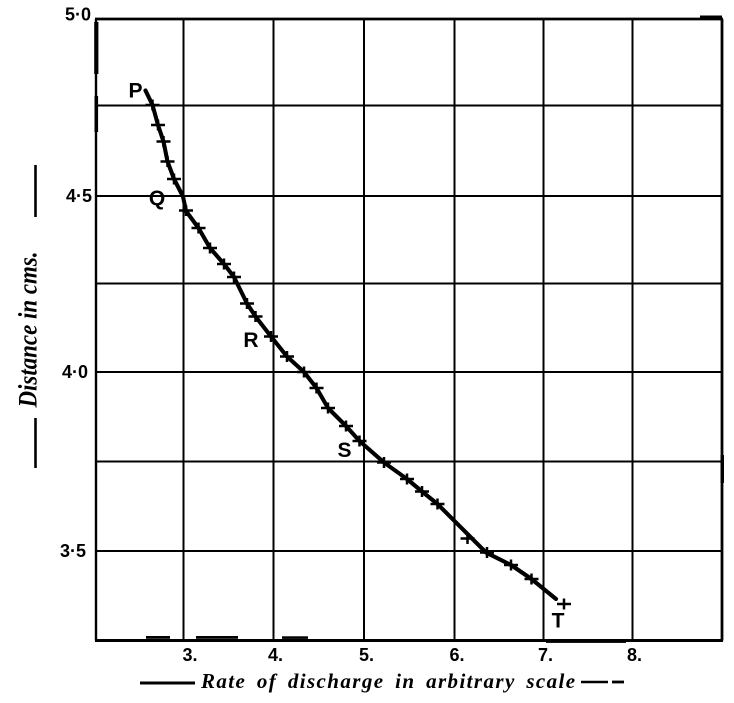  What do you see at coordinates (545, 655) in the screenshot?
I see `svg-text: 7.` at bounding box center [545, 655].